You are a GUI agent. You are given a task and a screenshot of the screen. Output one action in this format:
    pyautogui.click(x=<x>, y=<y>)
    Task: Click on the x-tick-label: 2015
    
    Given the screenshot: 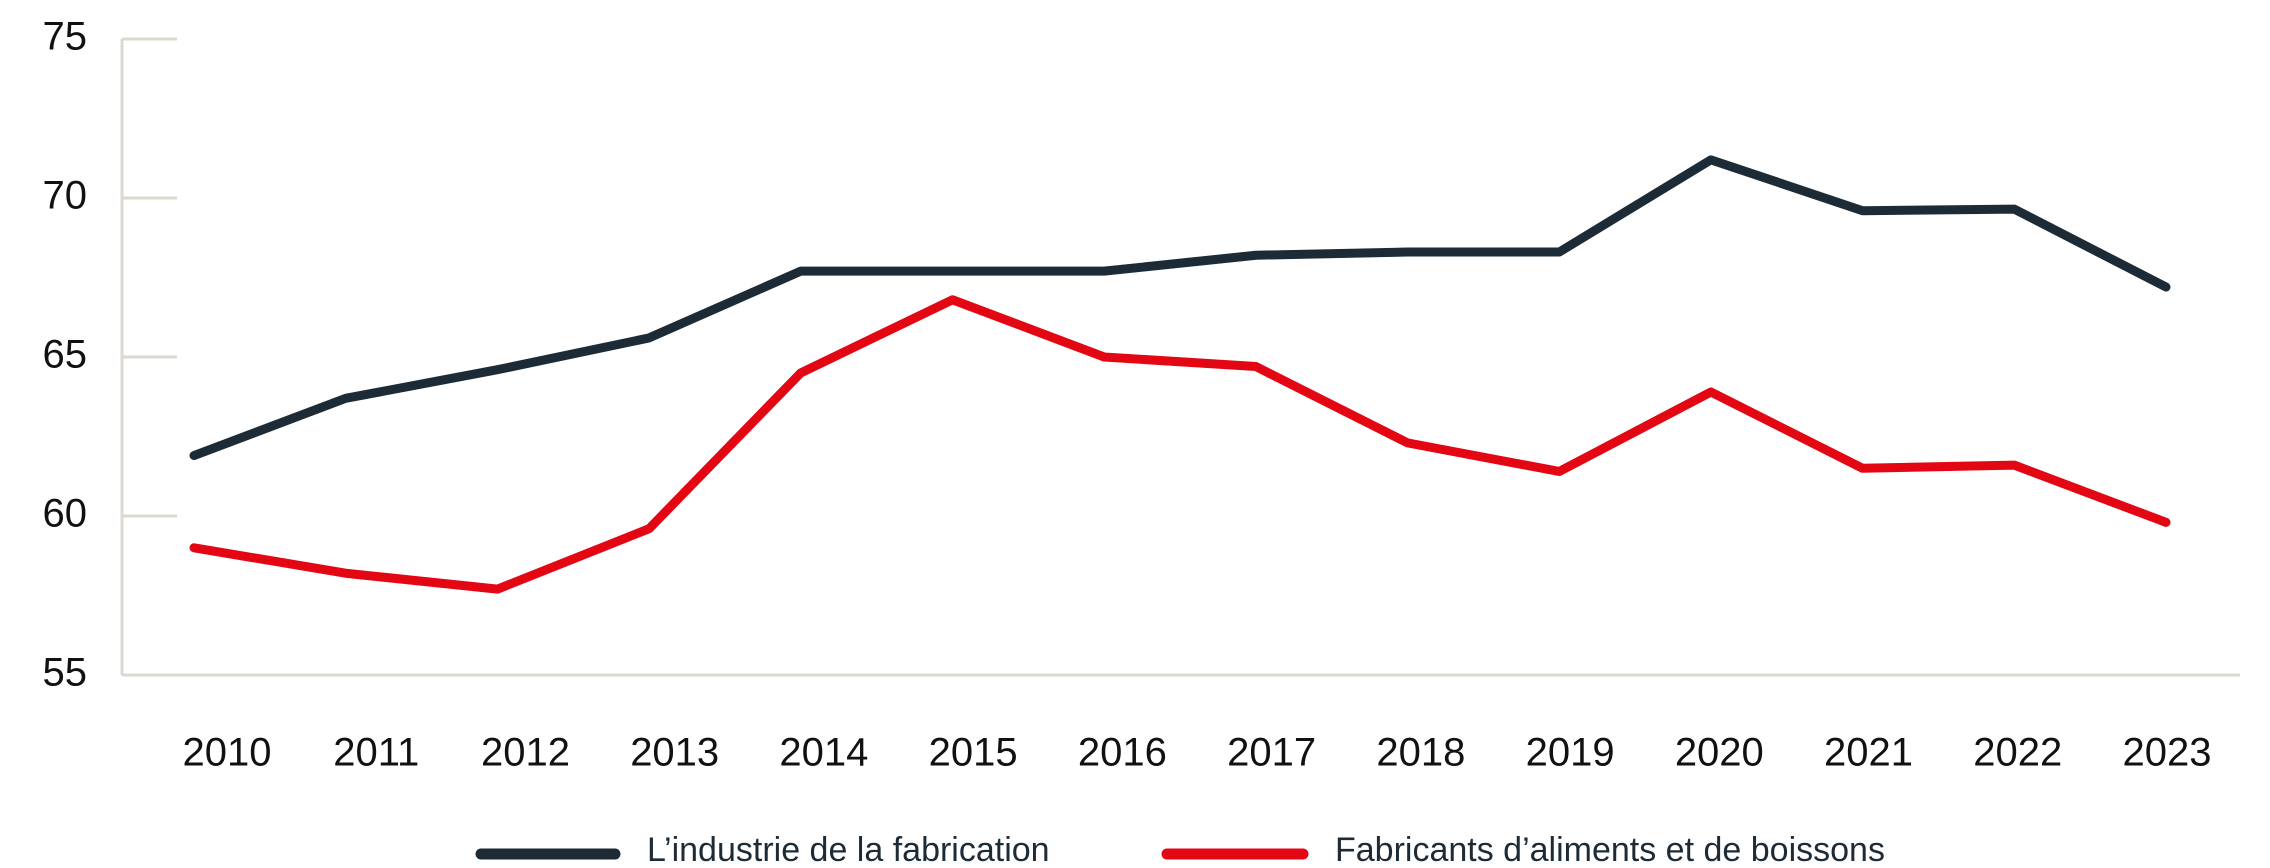 What is the action you would take?
    pyautogui.click(x=973, y=753)
    